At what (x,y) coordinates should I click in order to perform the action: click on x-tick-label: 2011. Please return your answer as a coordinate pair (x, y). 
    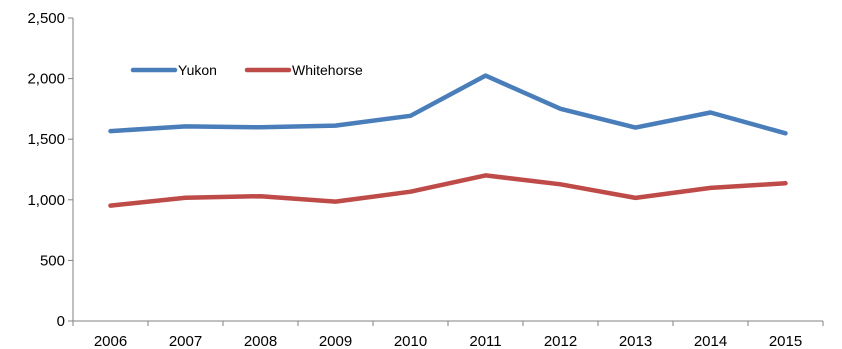
    Looking at the image, I should click on (485, 341).